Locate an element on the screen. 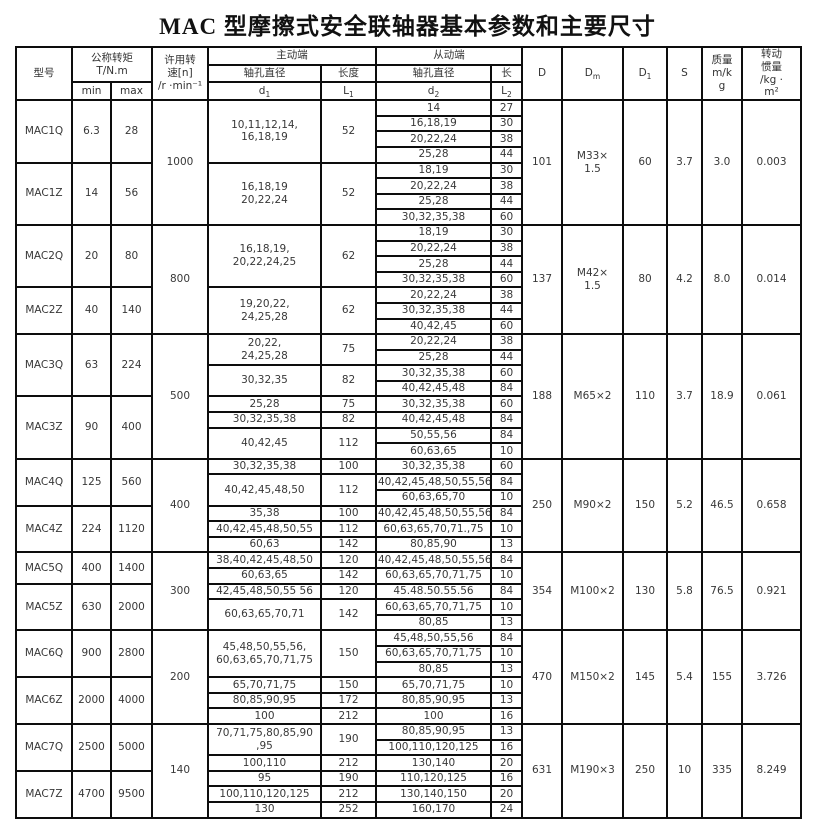 The width and height of the screenshot is (815, 826). bore-d1-cell: 60,63 is located at coordinates (264, 544).